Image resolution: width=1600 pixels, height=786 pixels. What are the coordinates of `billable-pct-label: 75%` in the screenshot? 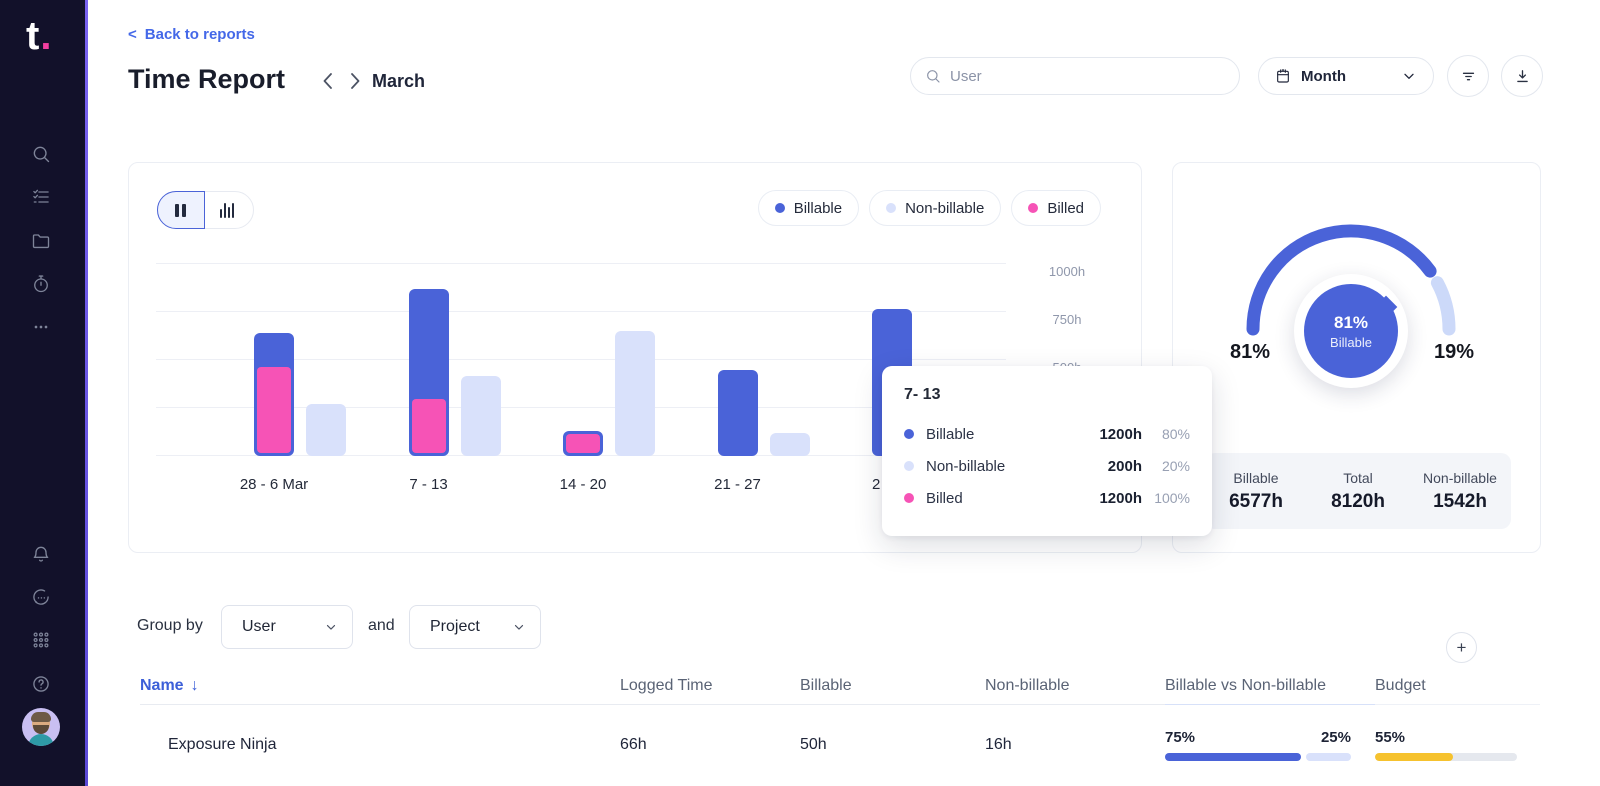 It's located at (1180, 737).